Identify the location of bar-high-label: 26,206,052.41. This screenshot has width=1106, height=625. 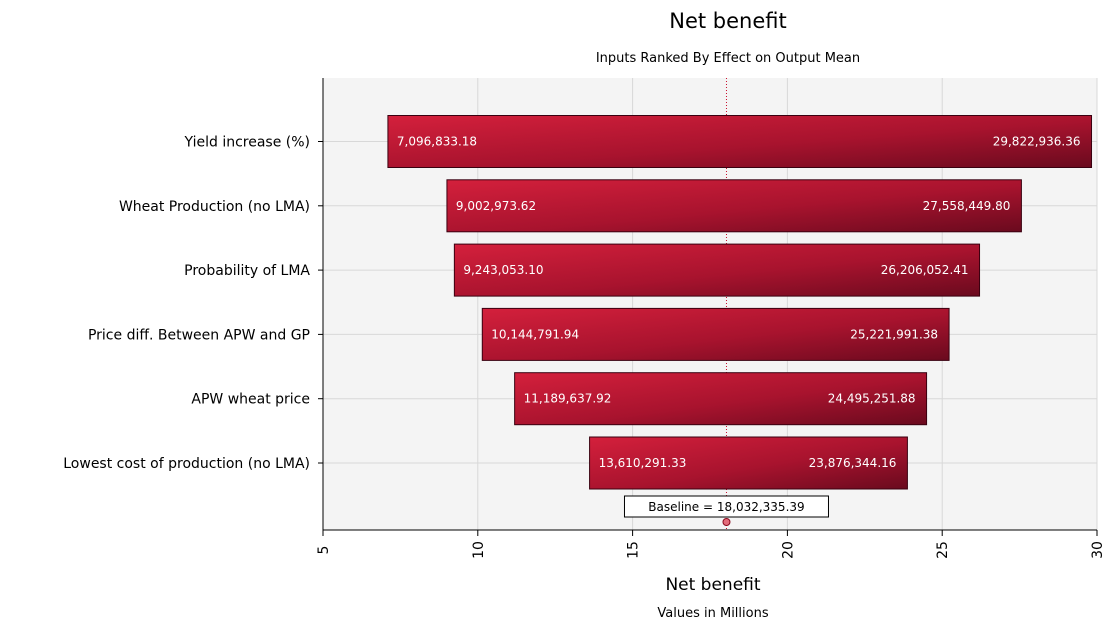
(925, 270).